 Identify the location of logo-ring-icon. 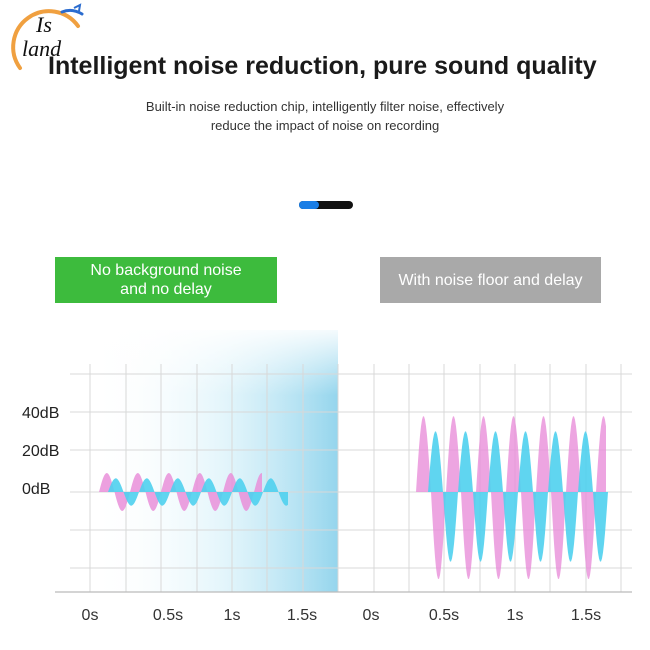
(47, 36).